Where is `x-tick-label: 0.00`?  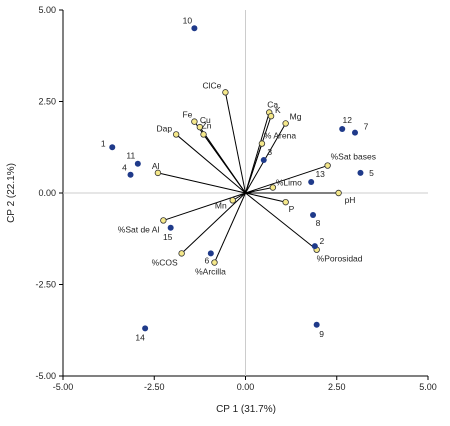 x-tick-label: 0.00 is located at coordinates (246, 387).